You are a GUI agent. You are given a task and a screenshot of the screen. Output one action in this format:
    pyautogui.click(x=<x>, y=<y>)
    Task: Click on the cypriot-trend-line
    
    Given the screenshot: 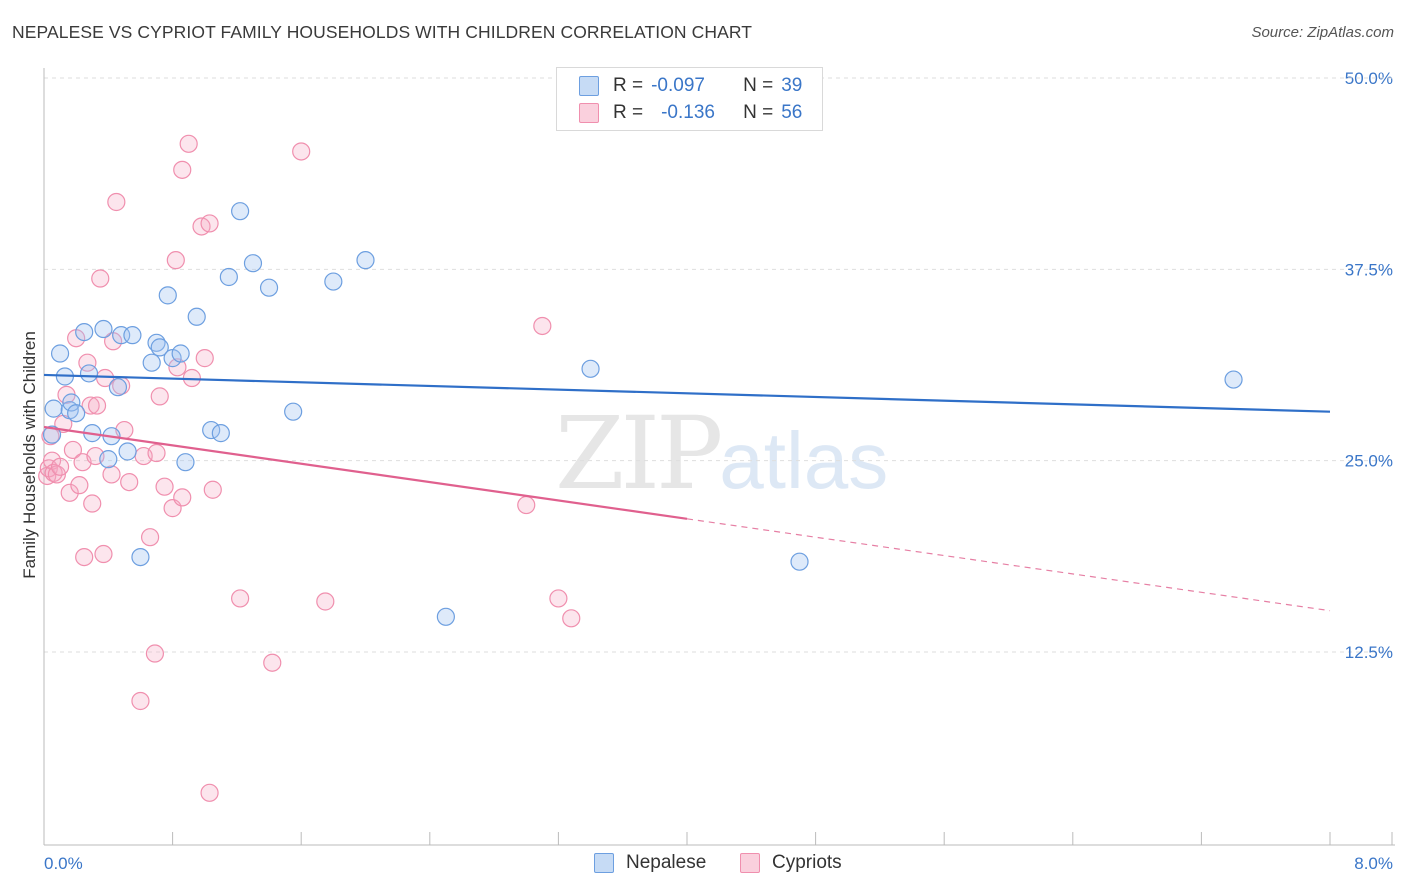 What is the action you would take?
    pyautogui.click(x=365, y=472)
    